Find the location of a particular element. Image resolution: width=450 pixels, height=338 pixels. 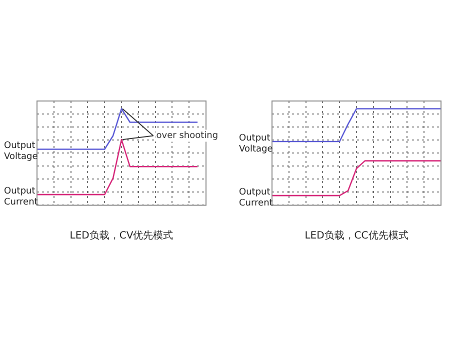

x-axis-title: LED负载，CV优先模式 is located at coordinates (122, 236).